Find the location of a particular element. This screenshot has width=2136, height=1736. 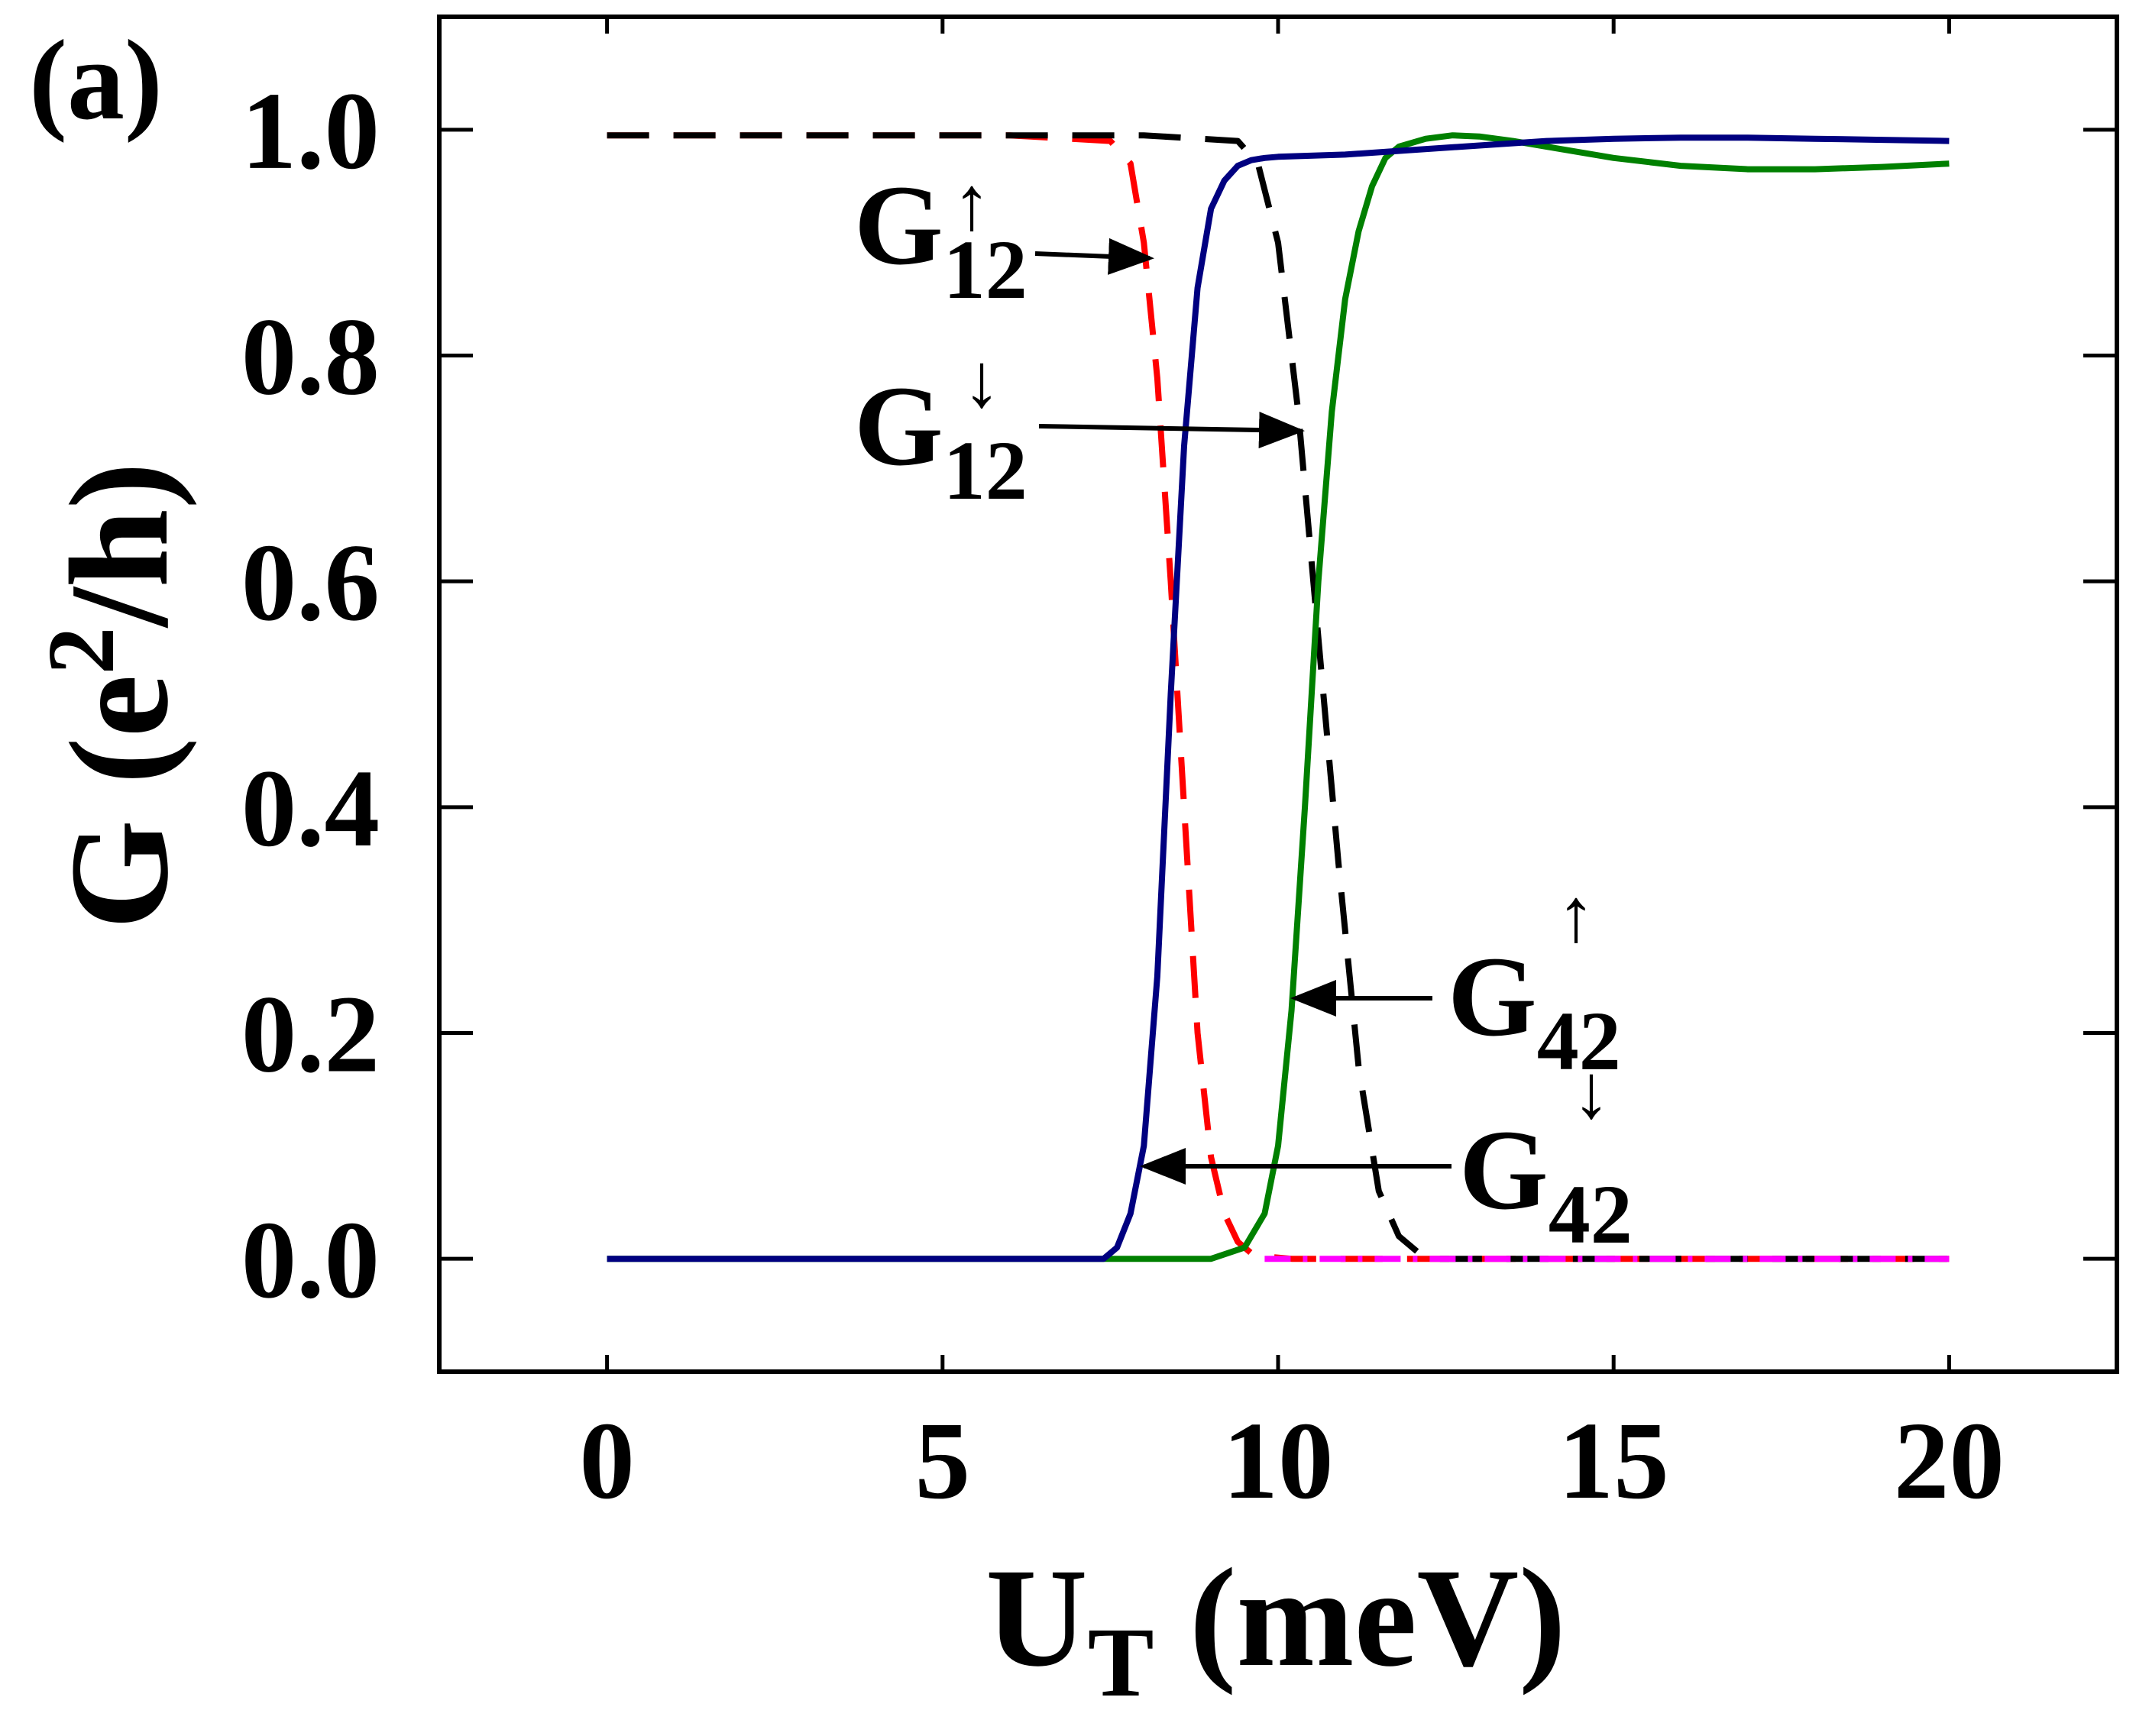

y-tick-label: 0.8 is located at coordinates (310, 358).